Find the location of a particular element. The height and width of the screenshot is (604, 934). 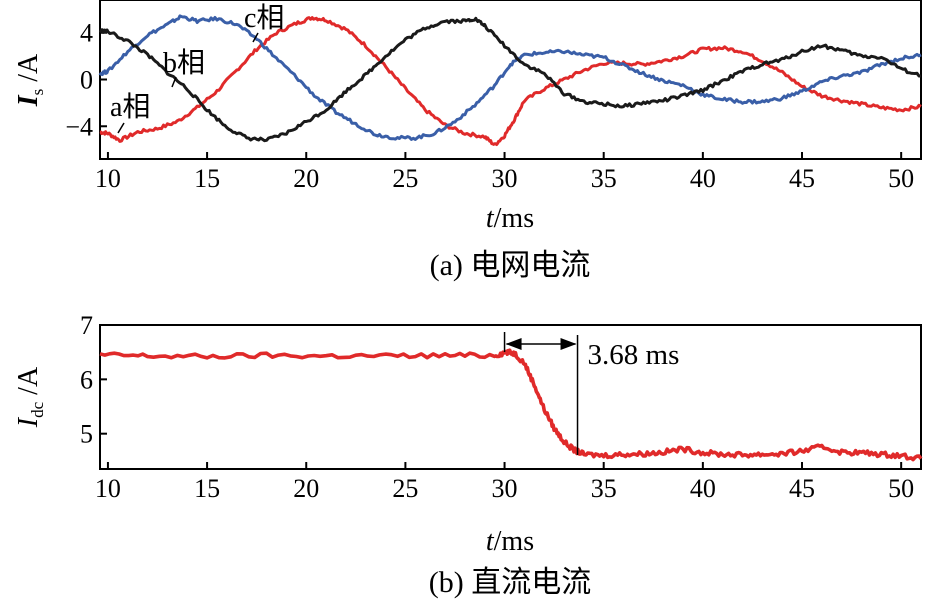

caption-a: (a) 电网电流 is located at coordinates (510, 265).